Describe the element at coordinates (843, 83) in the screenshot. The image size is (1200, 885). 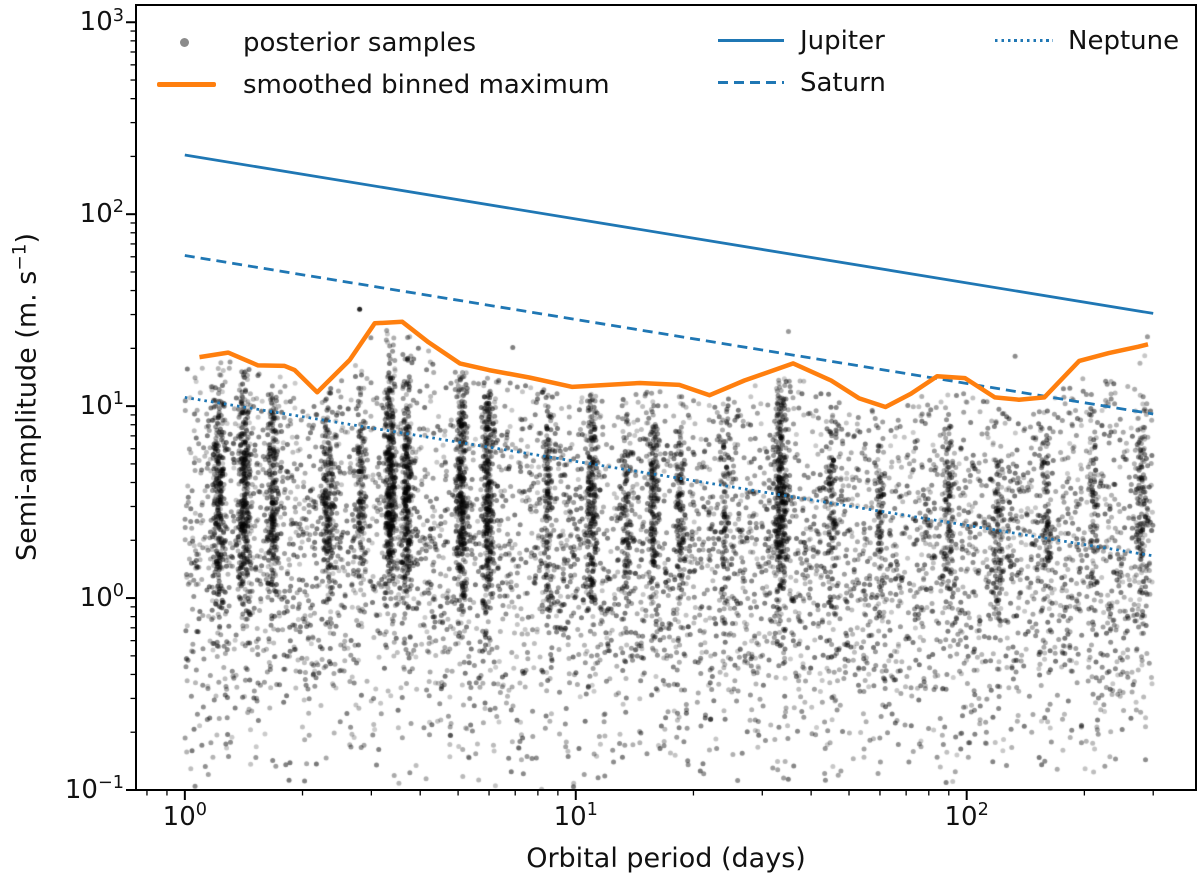
I see `legend-label-saturn: Saturn` at that location.